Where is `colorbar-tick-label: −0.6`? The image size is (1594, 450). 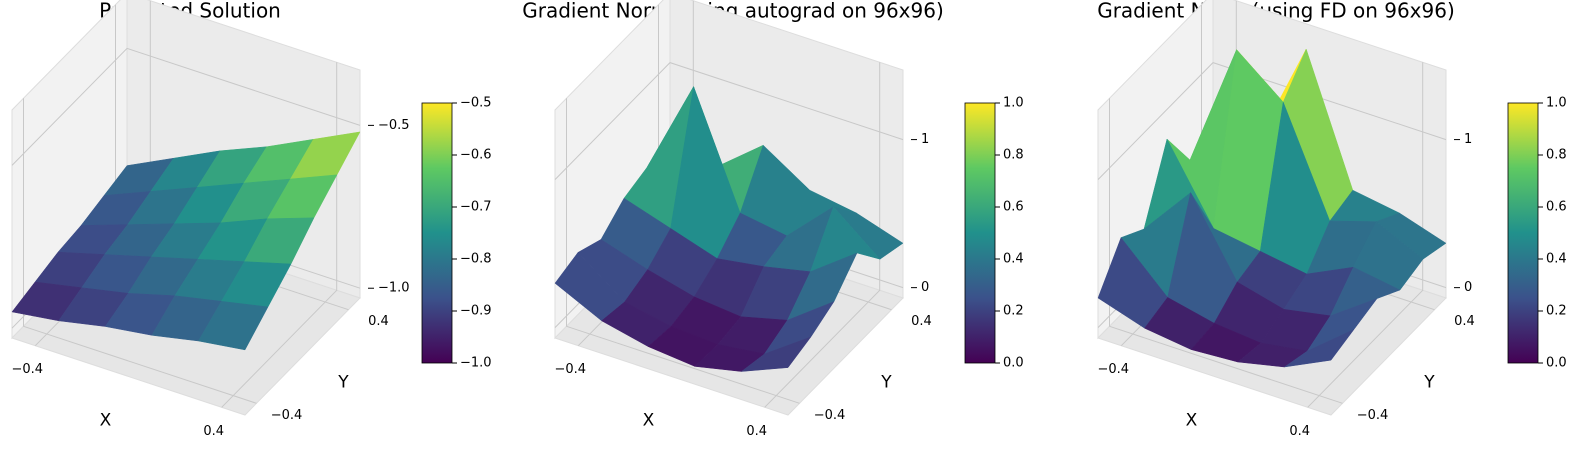
colorbar-tick-label: −0.6 is located at coordinates (476, 155).